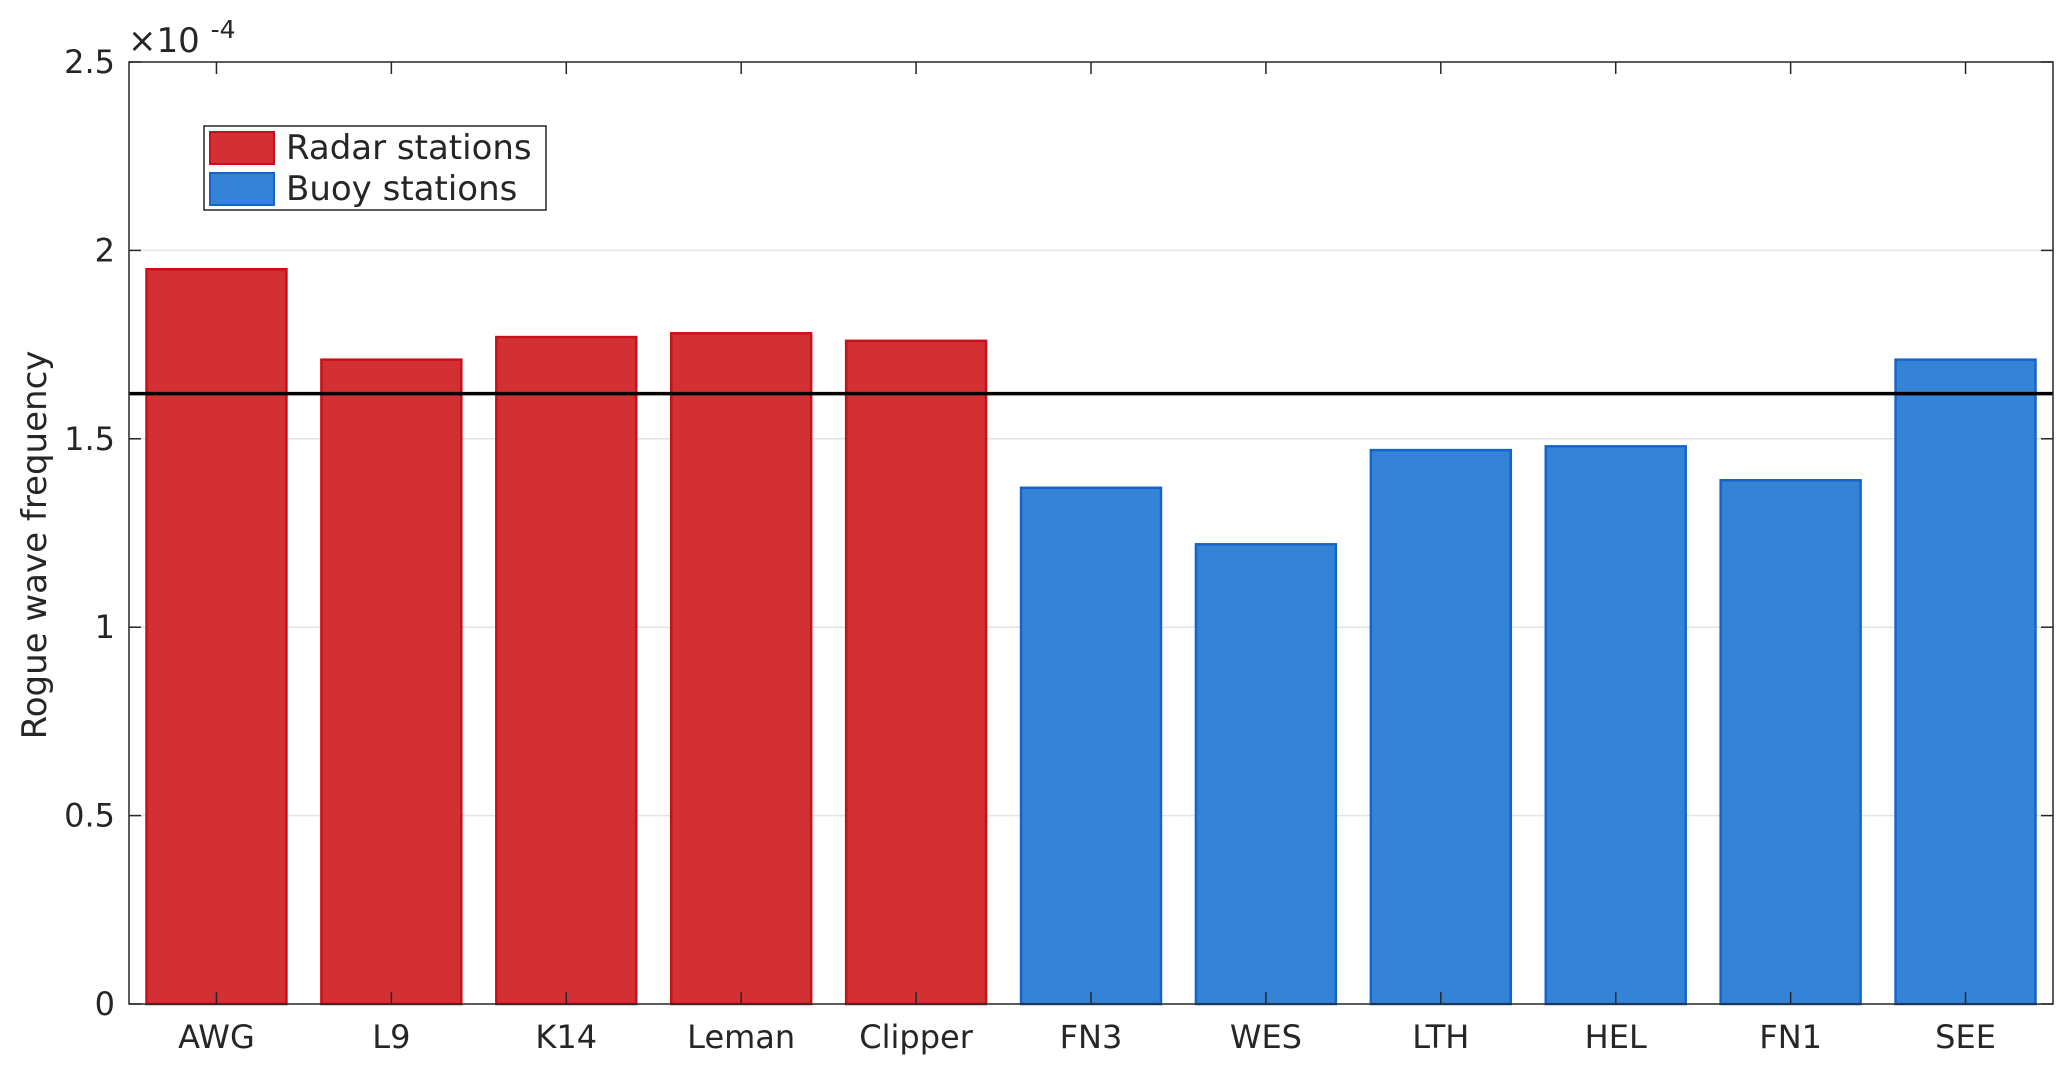  What do you see at coordinates (89, 816) in the screenshot?
I see `y-tick-label: 0.5` at bounding box center [89, 816].